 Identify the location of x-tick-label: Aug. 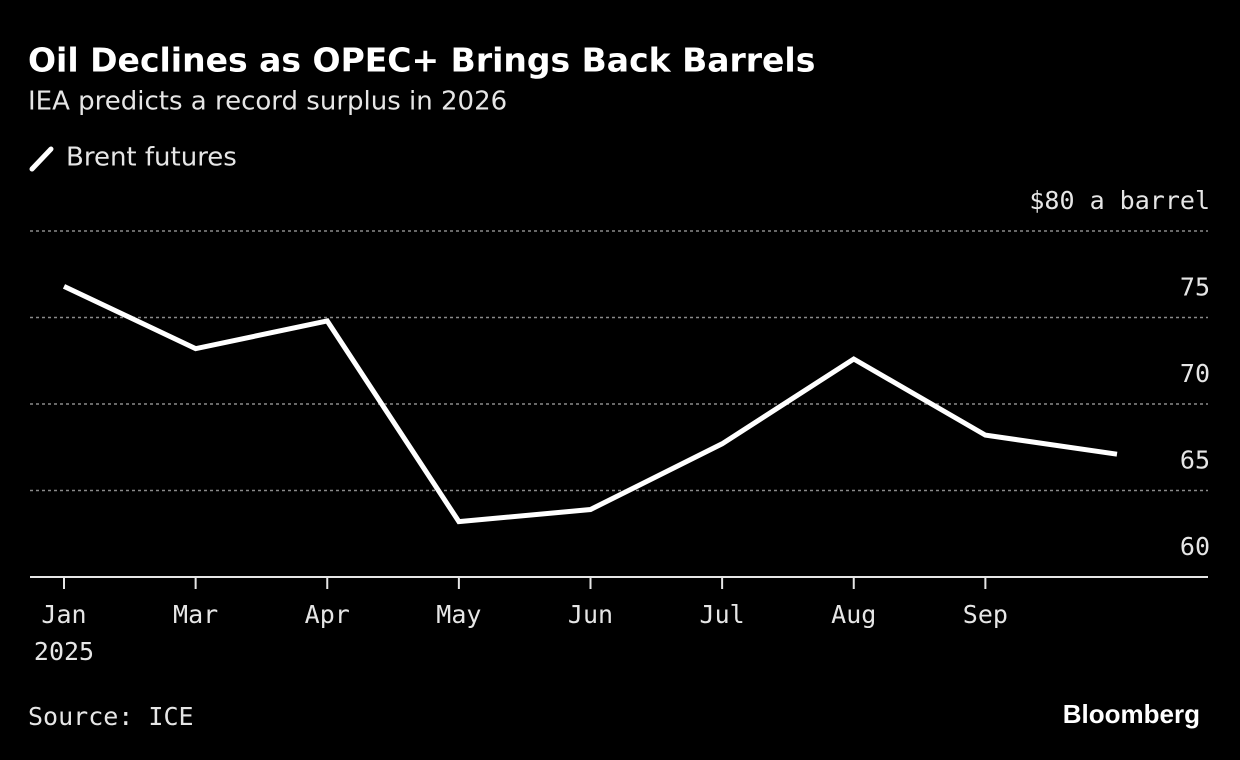
(853, 614).